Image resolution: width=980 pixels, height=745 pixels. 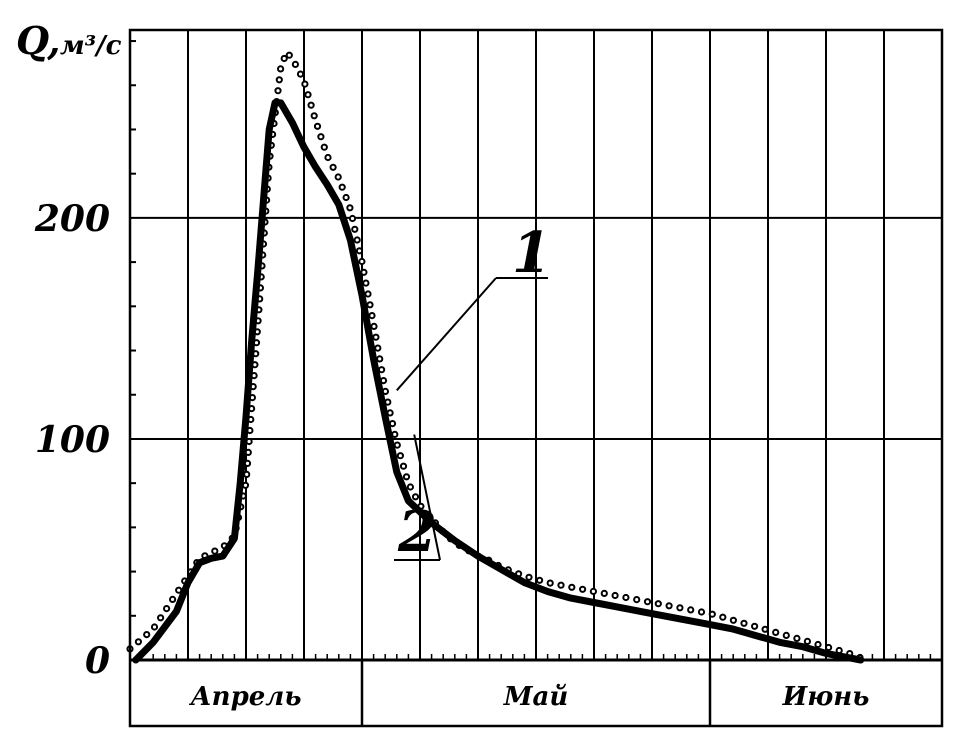 I want to click on y-axis-unit: м³/с, so click(x=91, y=46).